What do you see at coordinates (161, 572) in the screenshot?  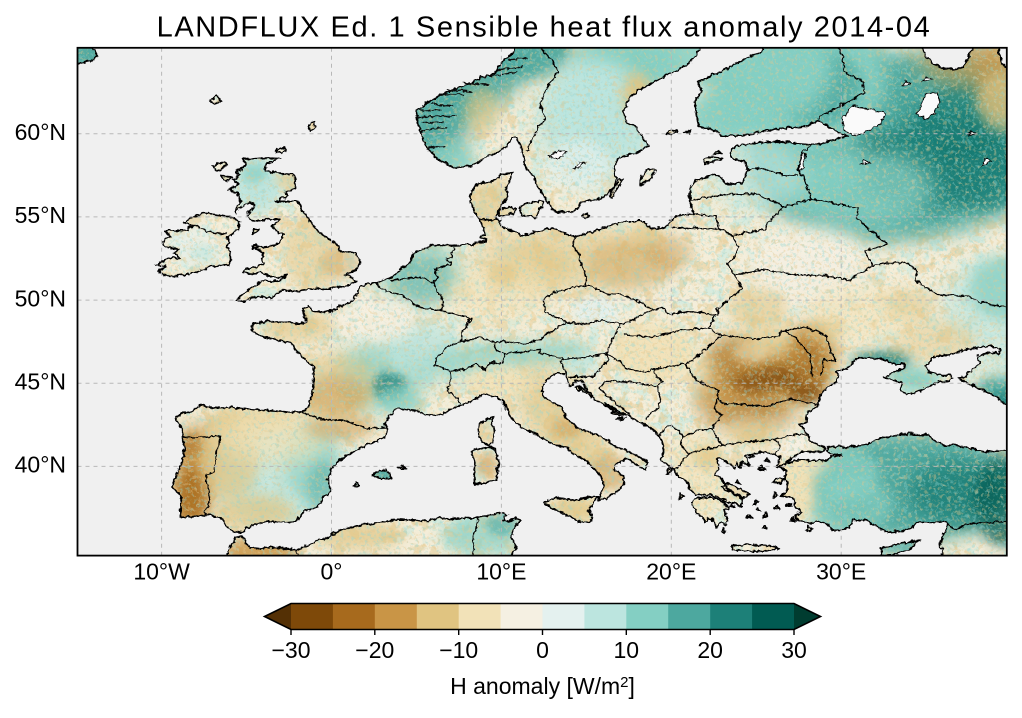 I see `svg-text: 10°W` at bounding box center [161, 572].